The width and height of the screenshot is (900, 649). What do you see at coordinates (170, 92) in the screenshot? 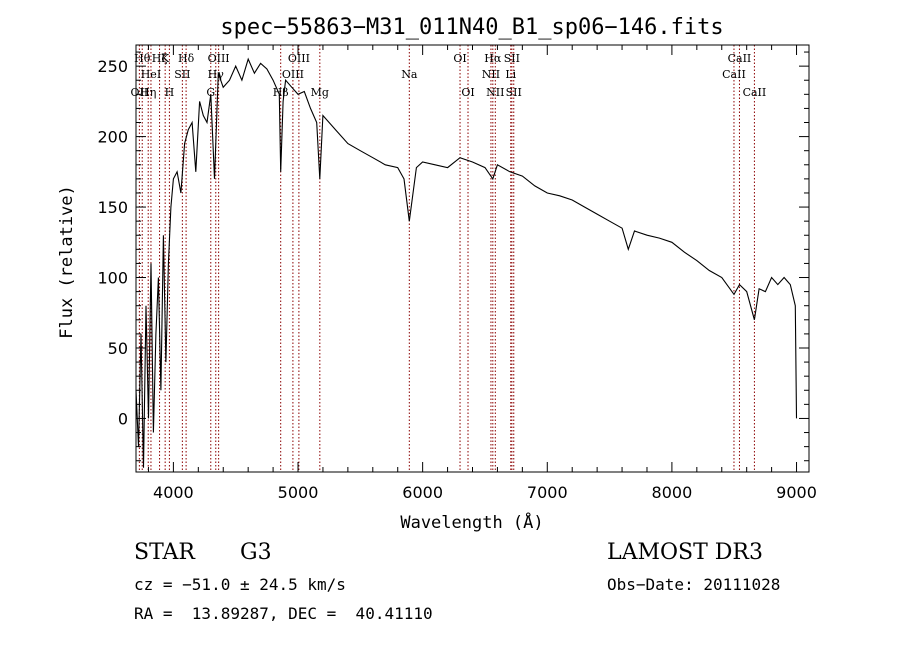
I see `line-label-6: H` at bounding box center [170, 92].